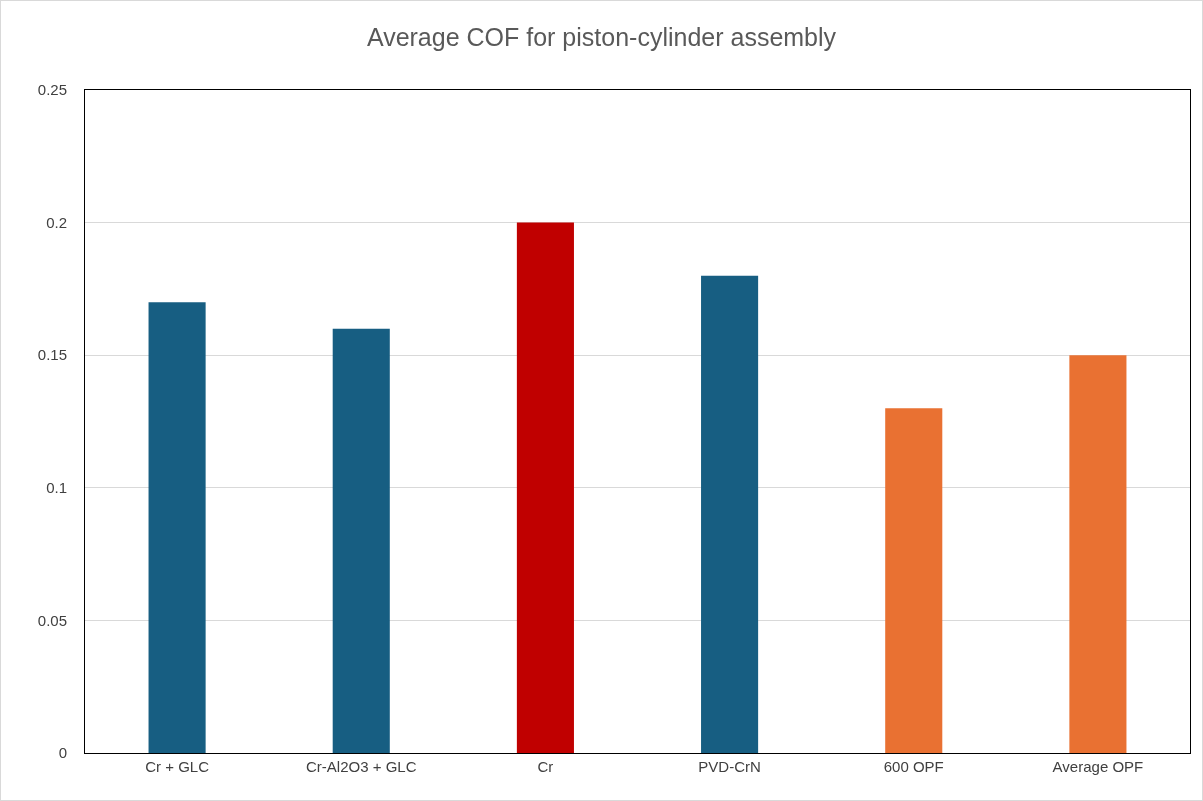  Describe the element at coordinates (1098, 766) in the screenshot. I see `x-tick-label: Average OPF` at that location.